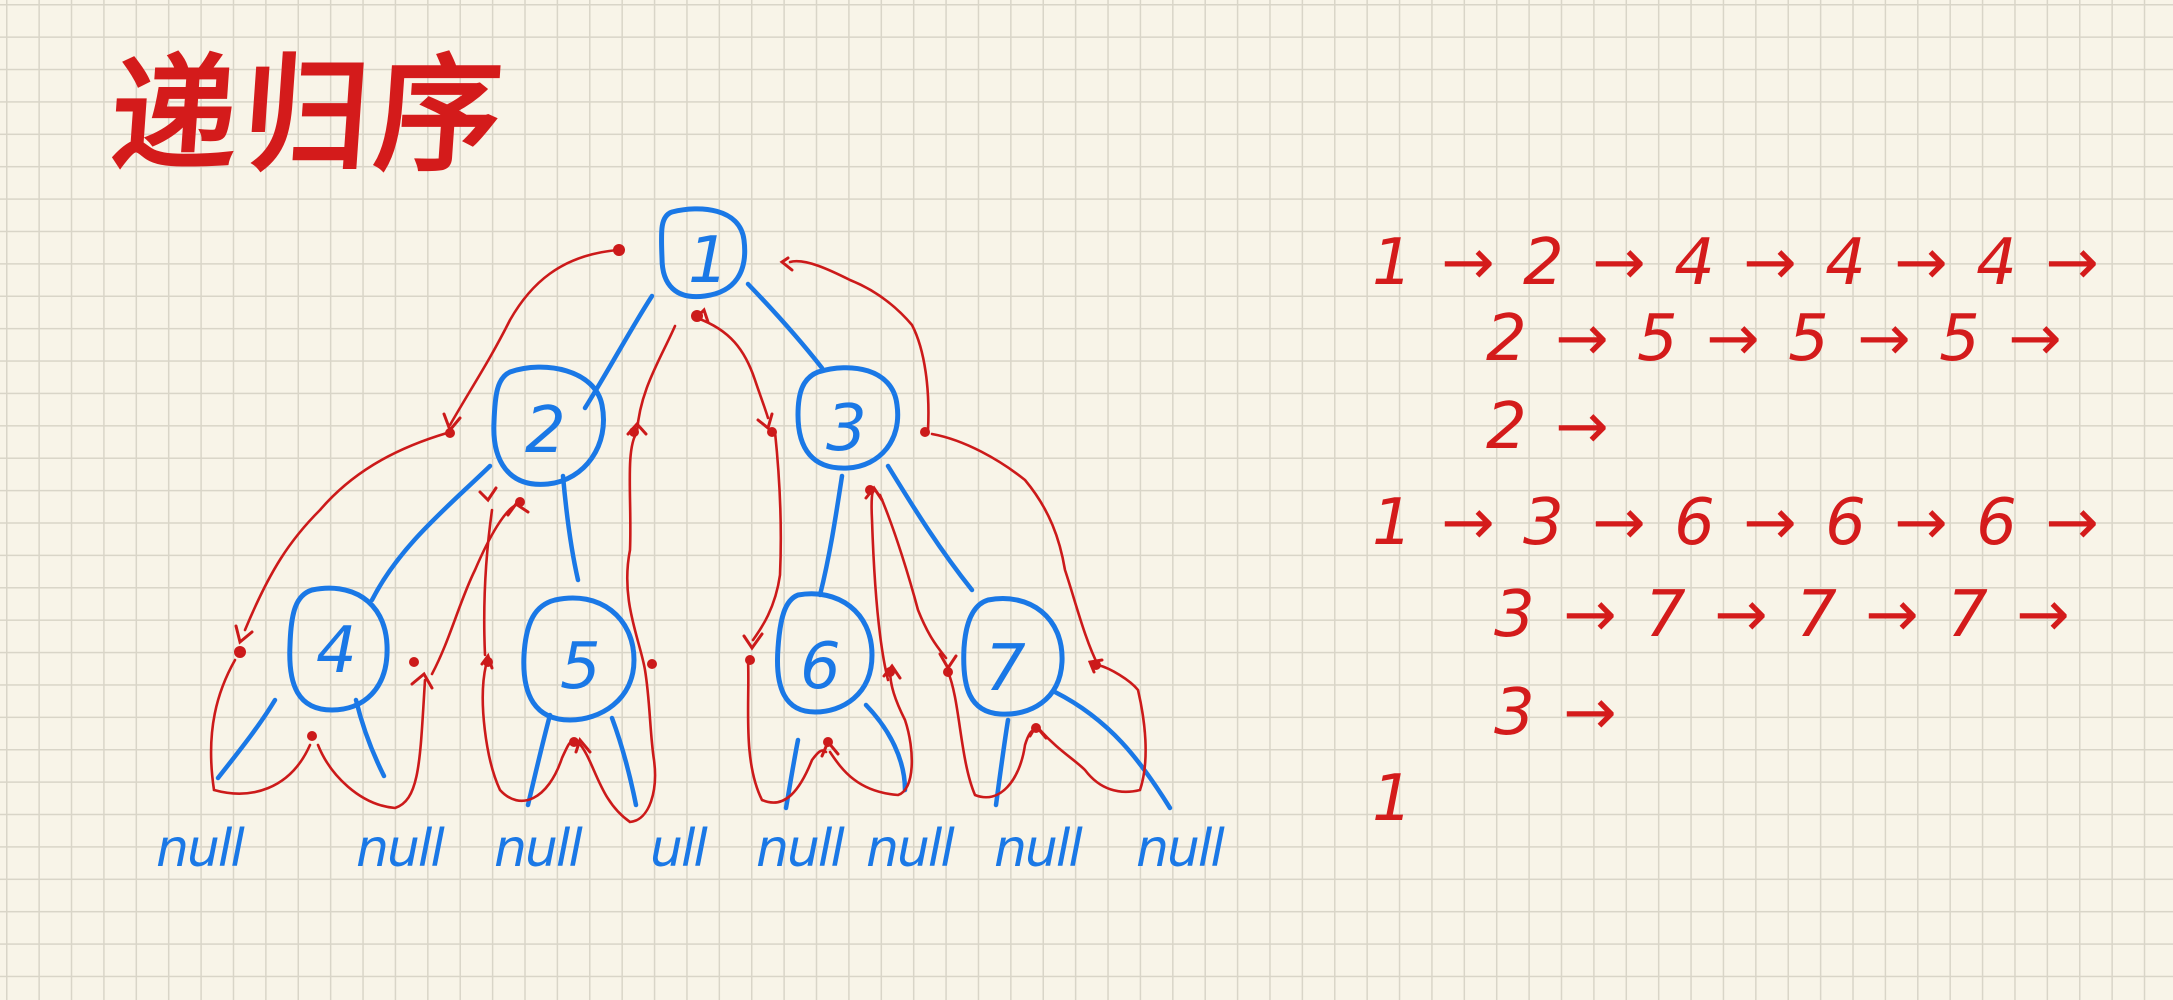  I want to click on svg-text: 4, so click(336, 651).